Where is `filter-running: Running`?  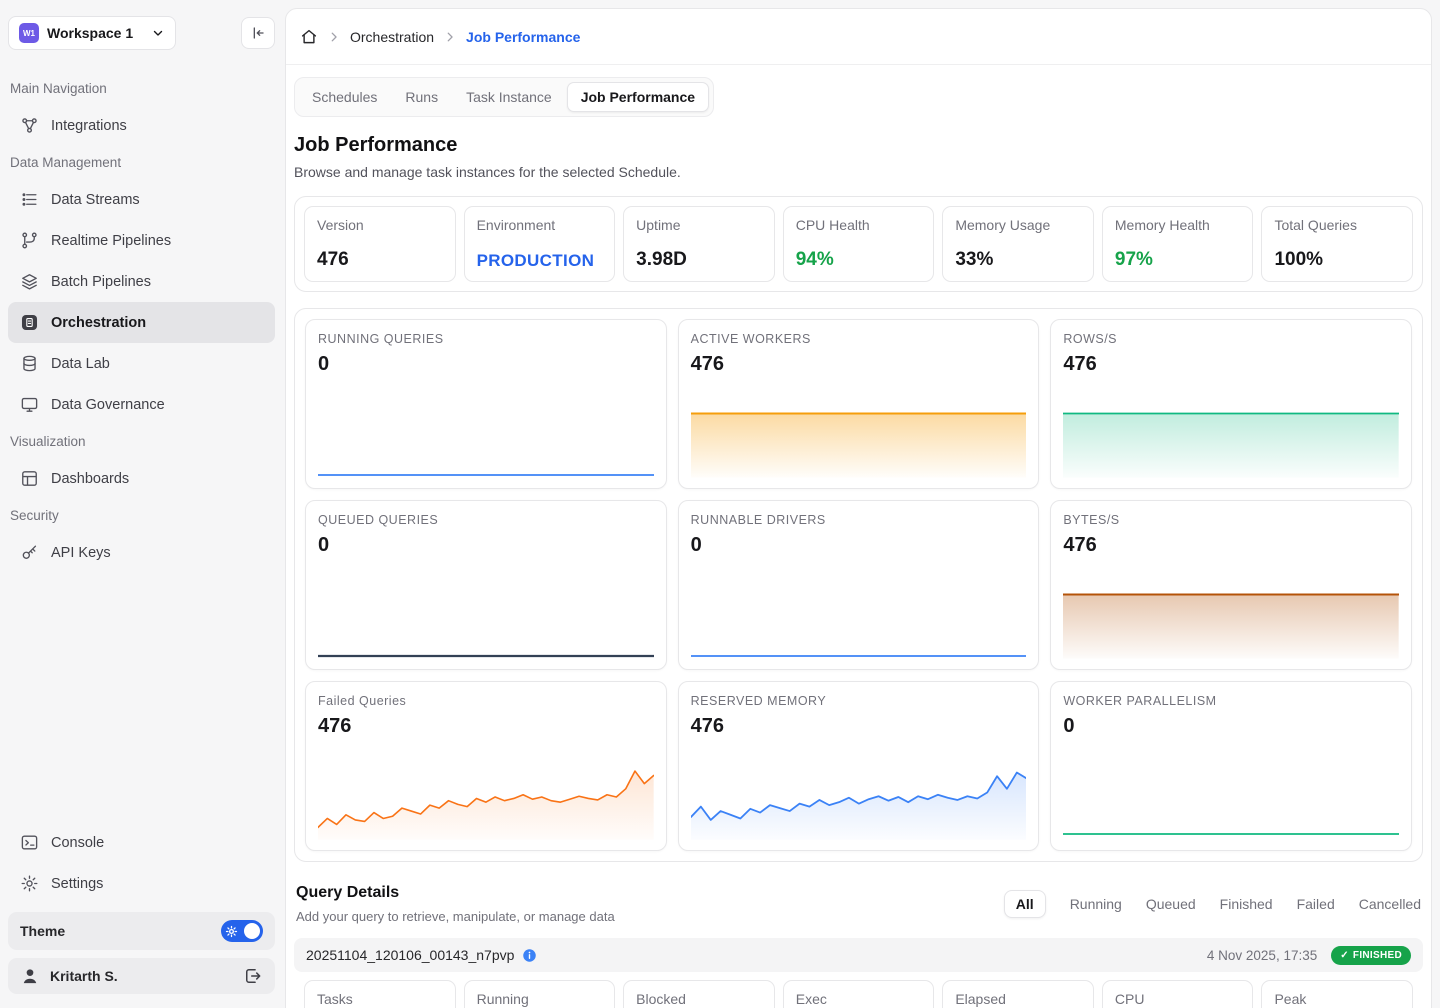 filter-running: Running is located at coordinates (1095, 904).